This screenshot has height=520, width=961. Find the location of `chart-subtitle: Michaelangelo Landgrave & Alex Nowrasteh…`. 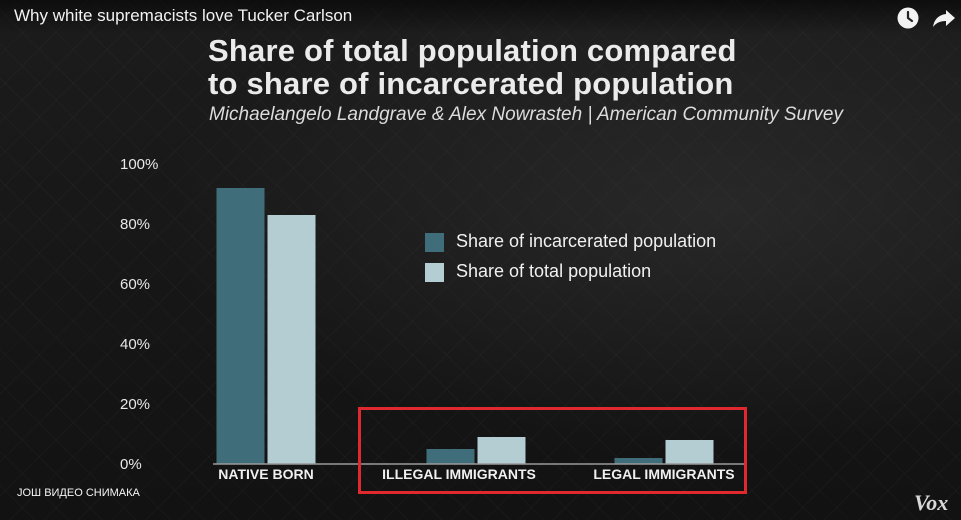

chart-subtitle: Michaelangelo Landgrave & Alex Nowrasteh… is located at coordinates (526, 114).